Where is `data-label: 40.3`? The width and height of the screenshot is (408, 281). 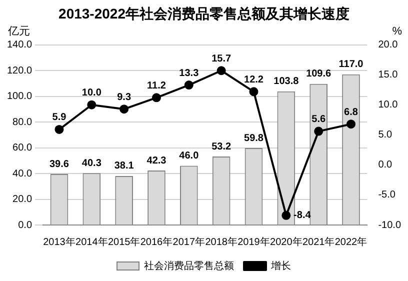
data-label: 40.3 is located at coordinates (92, 163).